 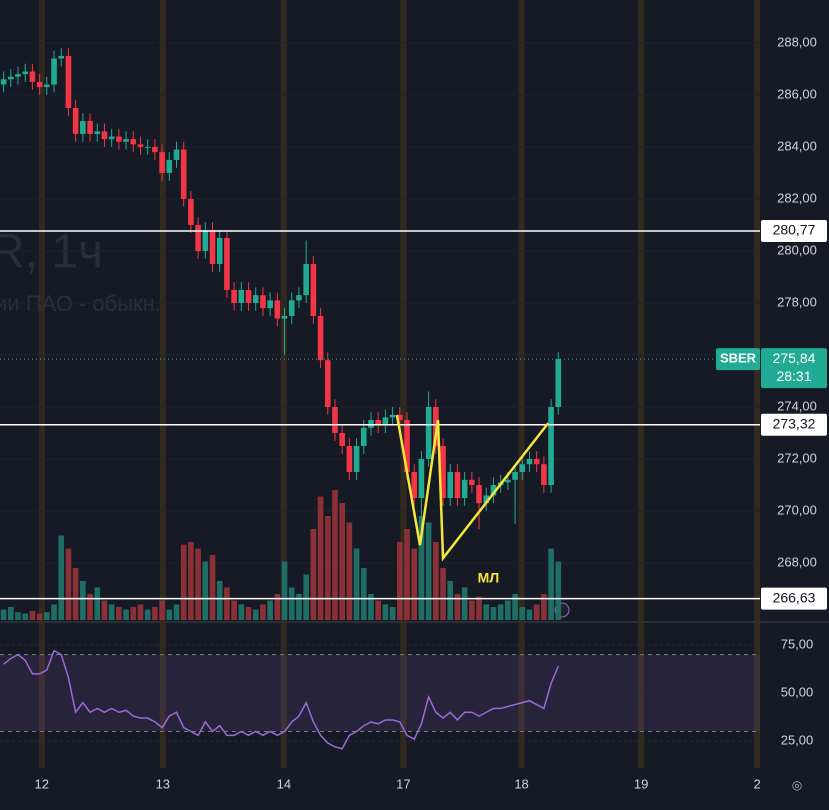 What do you see at coordinates (797, 457) in the screenshot?
I see `y-tick-label: 272,00` at bounding box center [797, 457].